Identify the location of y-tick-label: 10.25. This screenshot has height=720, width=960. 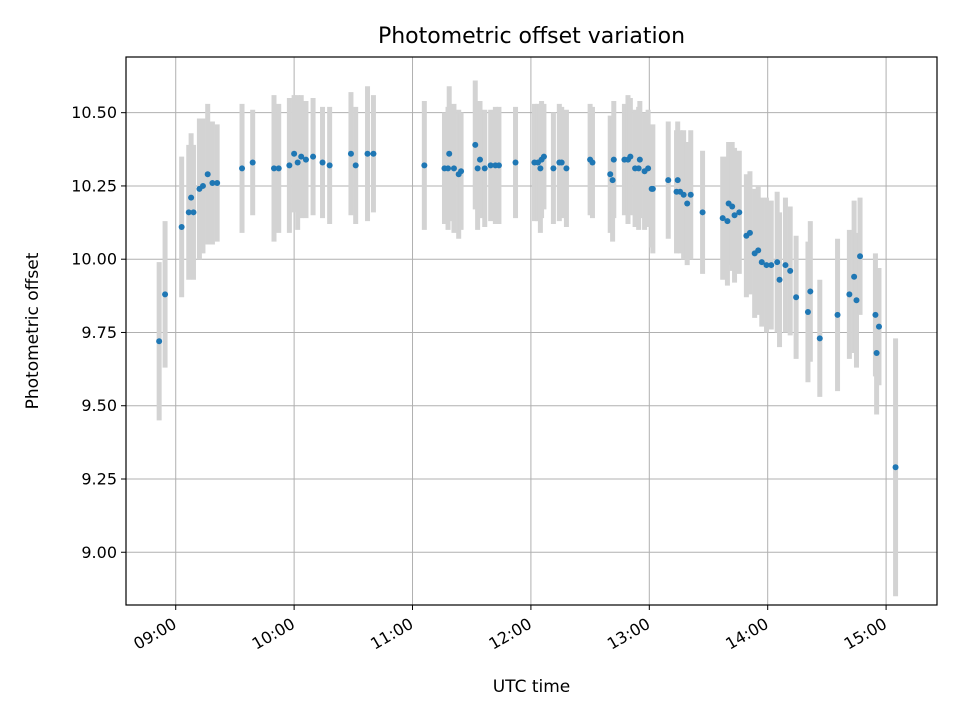
(94, 185).